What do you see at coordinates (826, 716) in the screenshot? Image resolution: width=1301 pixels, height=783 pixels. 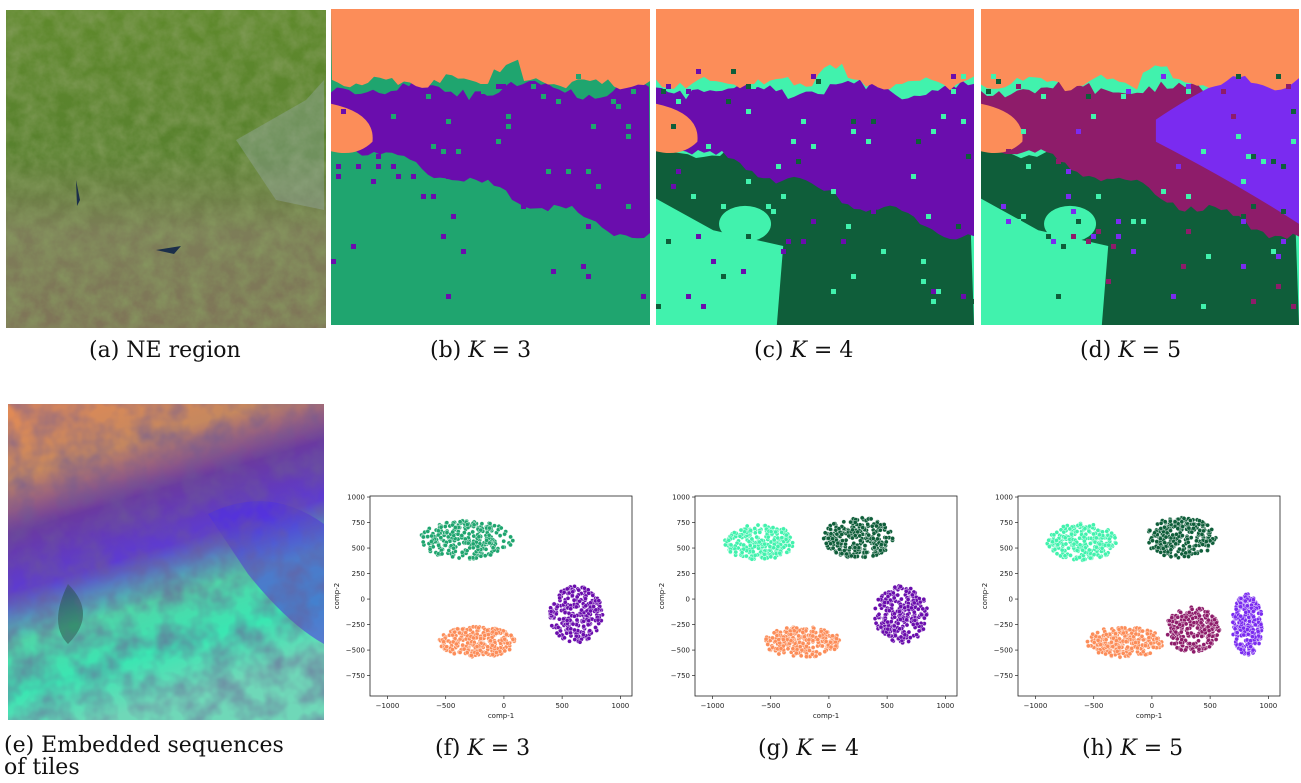 I see `x-axis-label: comp-1` at bounding box center [826, 716].